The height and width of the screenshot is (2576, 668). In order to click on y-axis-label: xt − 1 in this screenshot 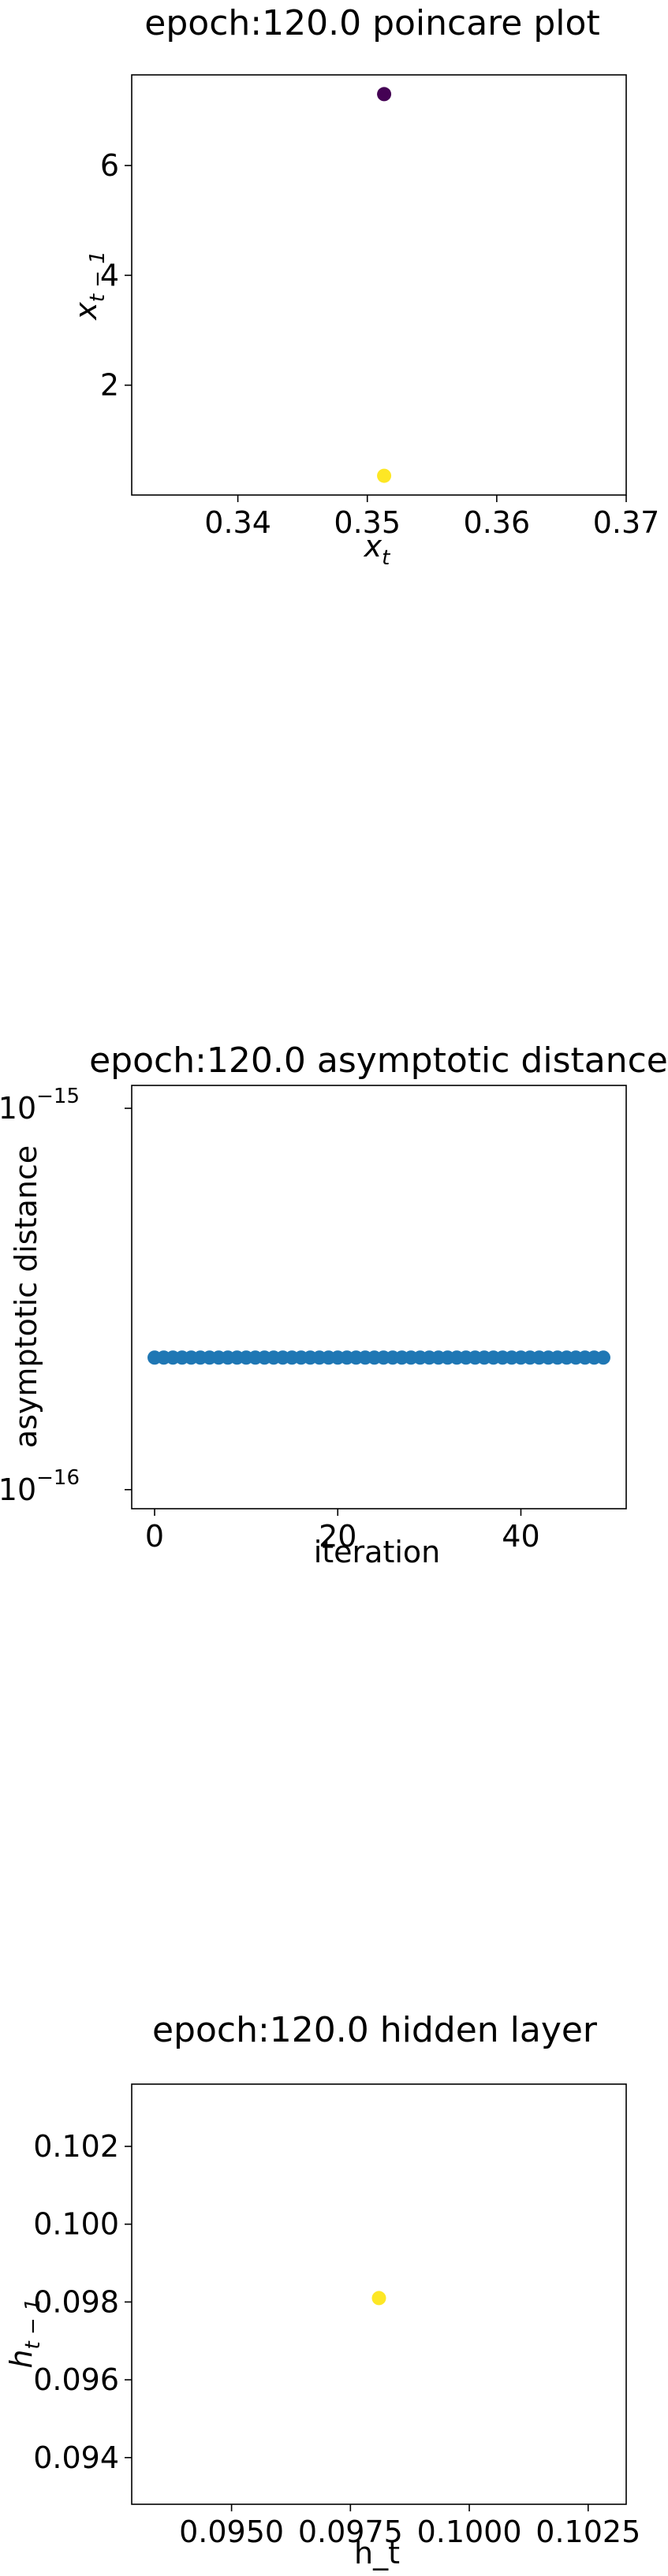, I will do `click(89, 286)`.